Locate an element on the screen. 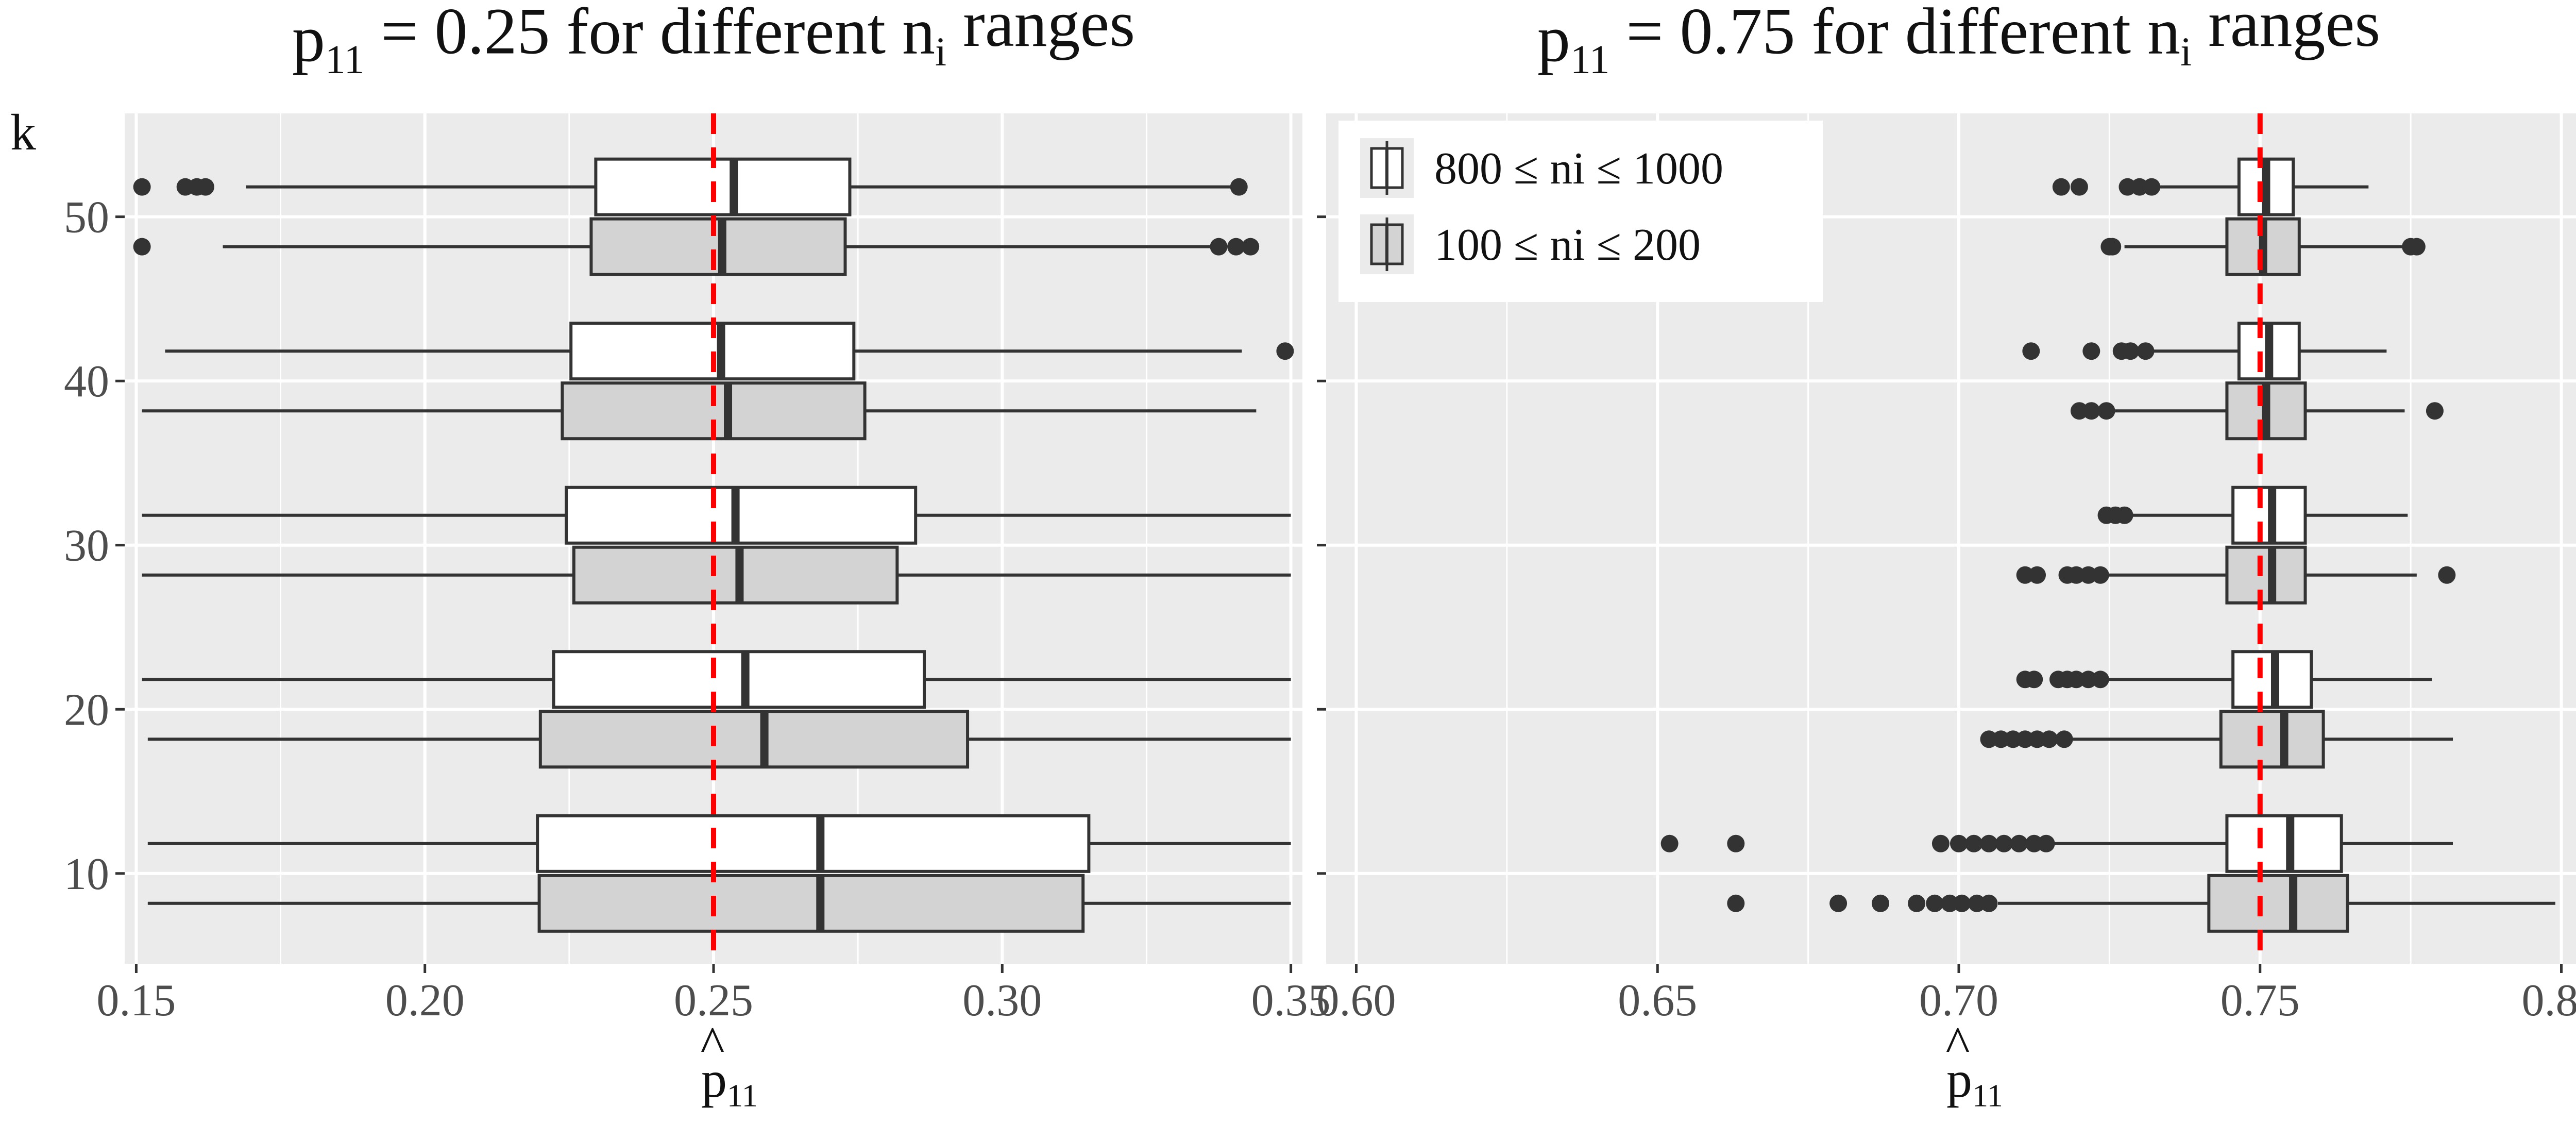 The height and width of the screenshot is (1122, 2576). box-group-k20-series2 is located at coordinates (2216, 739).